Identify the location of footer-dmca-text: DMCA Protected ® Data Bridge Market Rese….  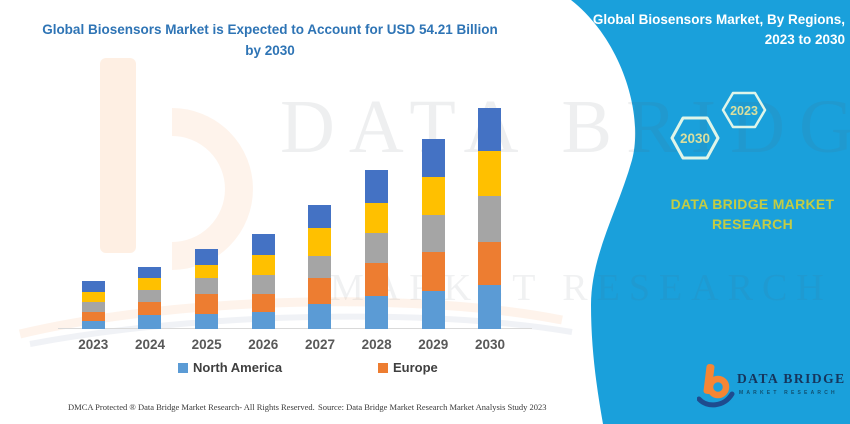
(191, 407).